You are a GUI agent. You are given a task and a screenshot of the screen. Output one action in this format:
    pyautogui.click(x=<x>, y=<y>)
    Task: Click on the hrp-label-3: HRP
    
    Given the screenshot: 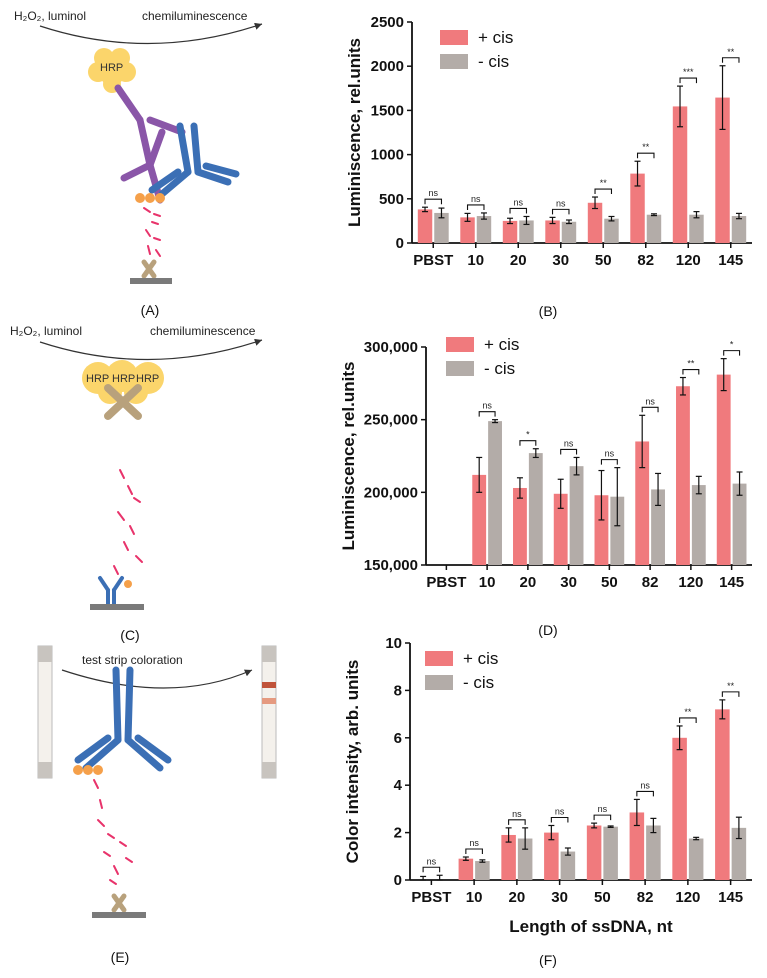 What is the action you would take?
    pyautogui.click(x=147, y=379)
    